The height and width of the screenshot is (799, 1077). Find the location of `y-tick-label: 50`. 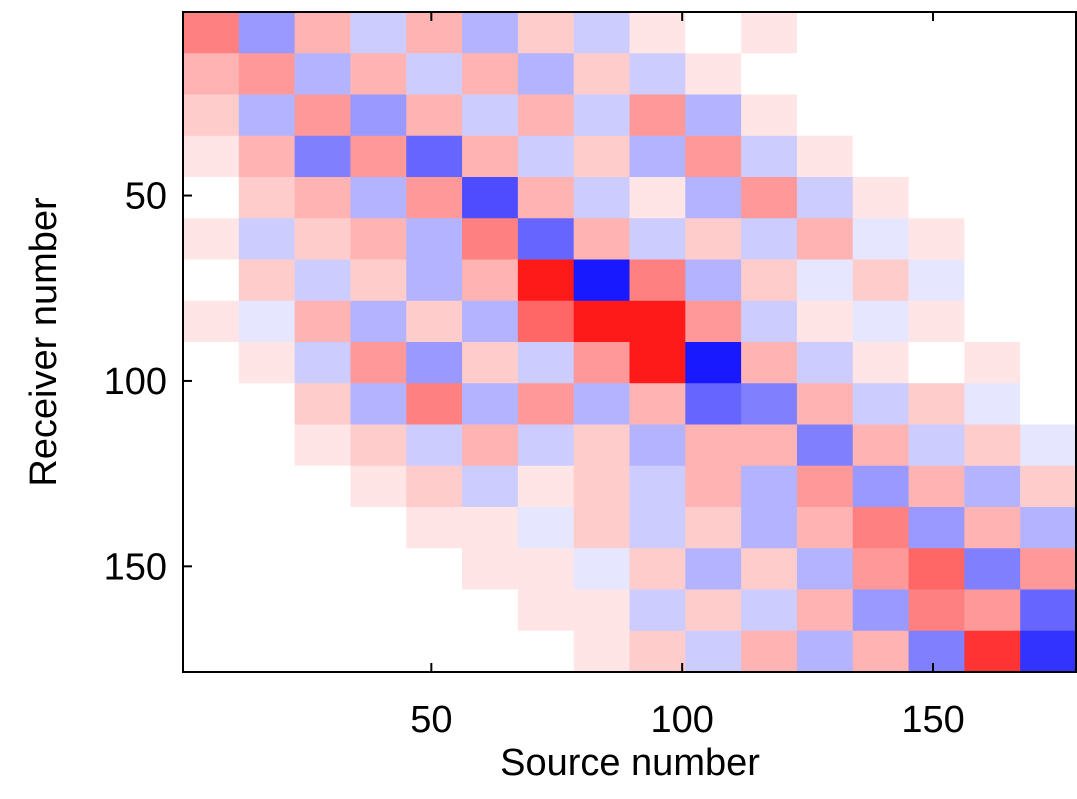

y-tick-label: 50 is located at coordinates (146, 197).